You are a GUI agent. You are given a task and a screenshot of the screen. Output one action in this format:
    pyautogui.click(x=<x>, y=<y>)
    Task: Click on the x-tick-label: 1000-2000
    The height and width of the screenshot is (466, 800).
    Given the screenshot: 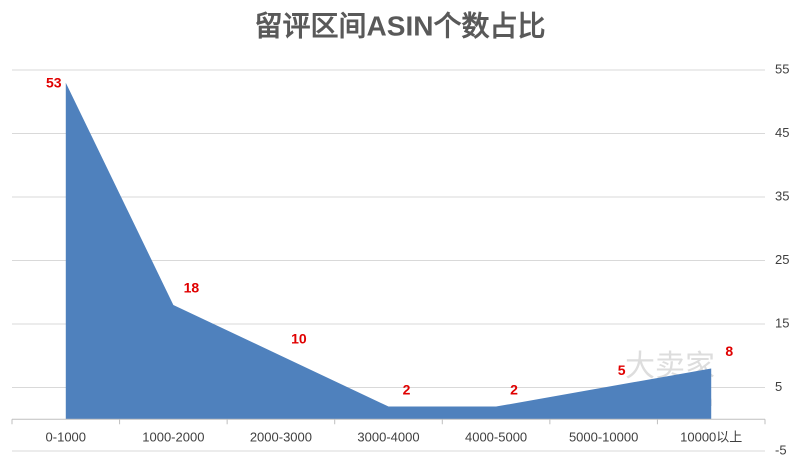 What is the action you would take?
    pyautogui.click(x=173, y=436)
    